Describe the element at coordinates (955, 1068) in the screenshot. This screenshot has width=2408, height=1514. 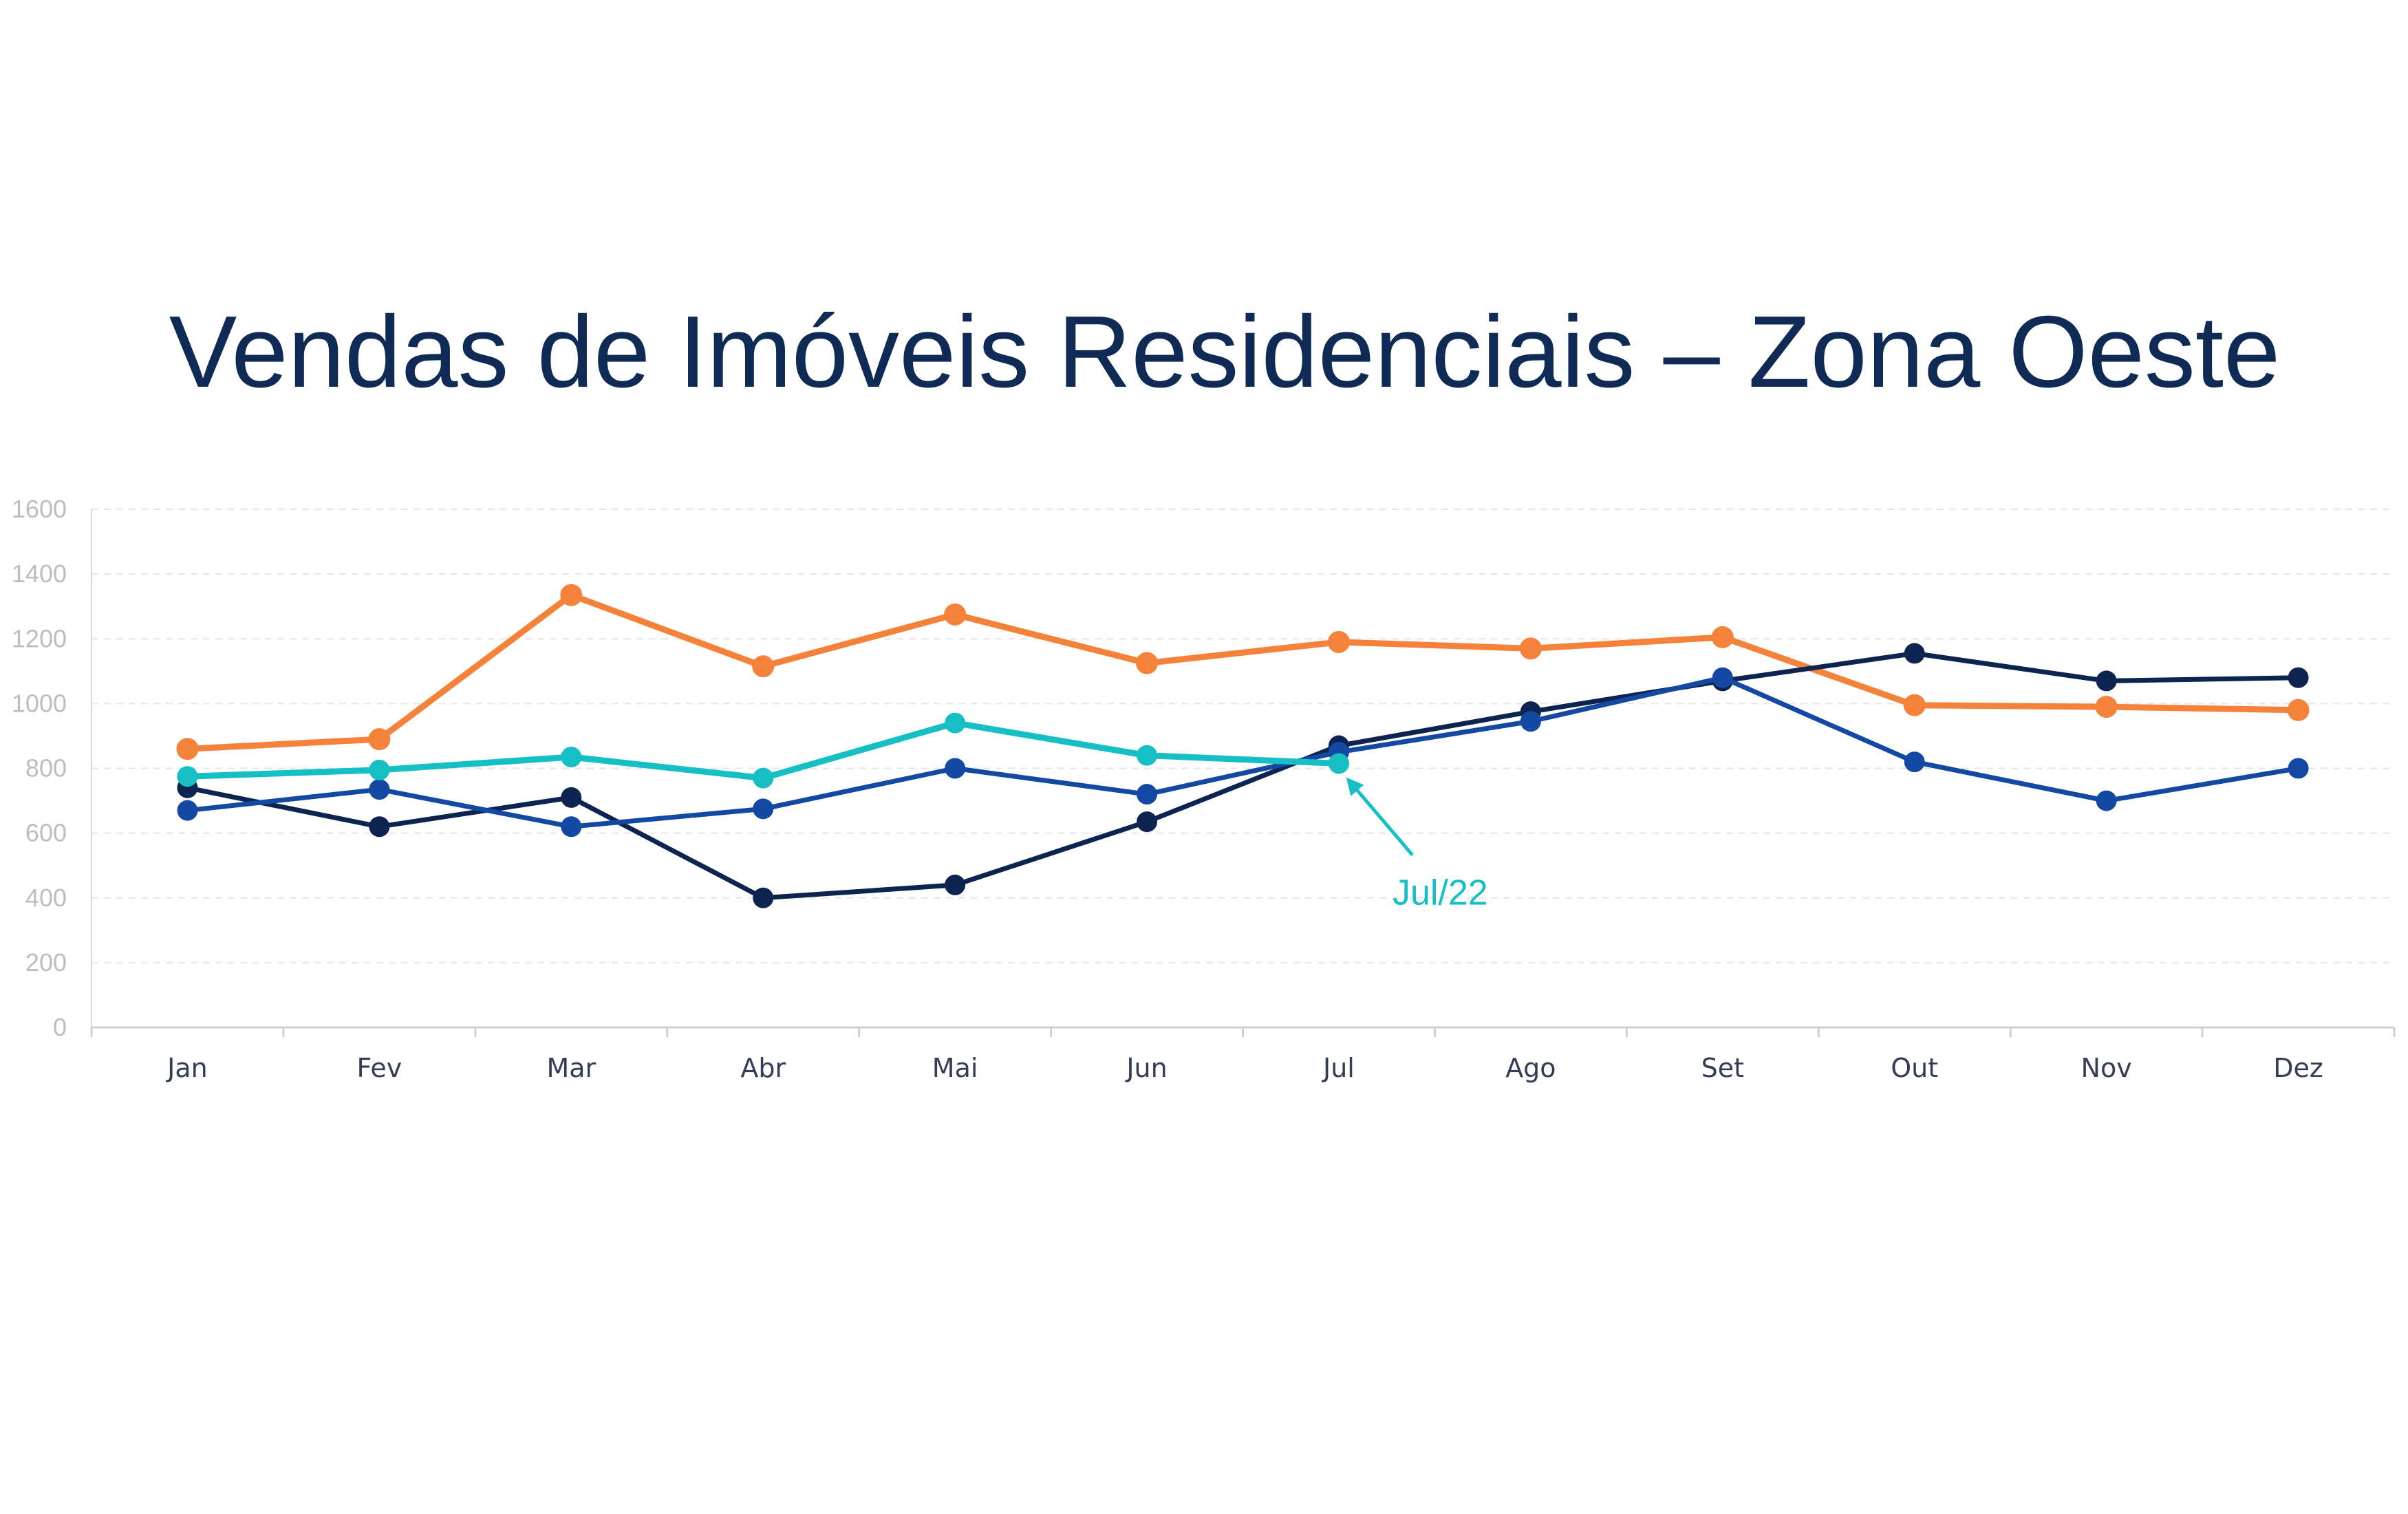
I see `x-tick-label: Mai` at that location.